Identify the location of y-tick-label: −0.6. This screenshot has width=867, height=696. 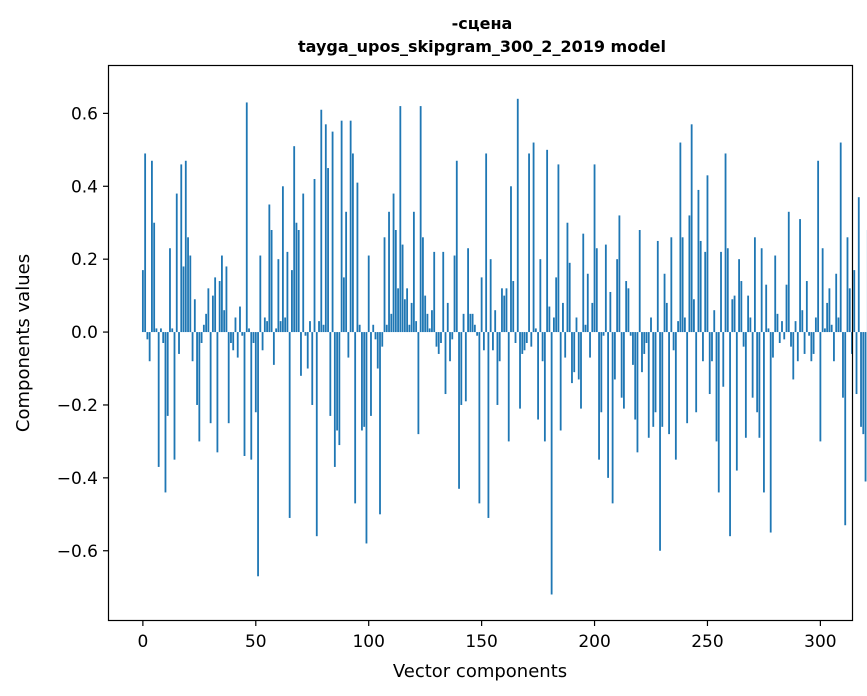
(77, 552).